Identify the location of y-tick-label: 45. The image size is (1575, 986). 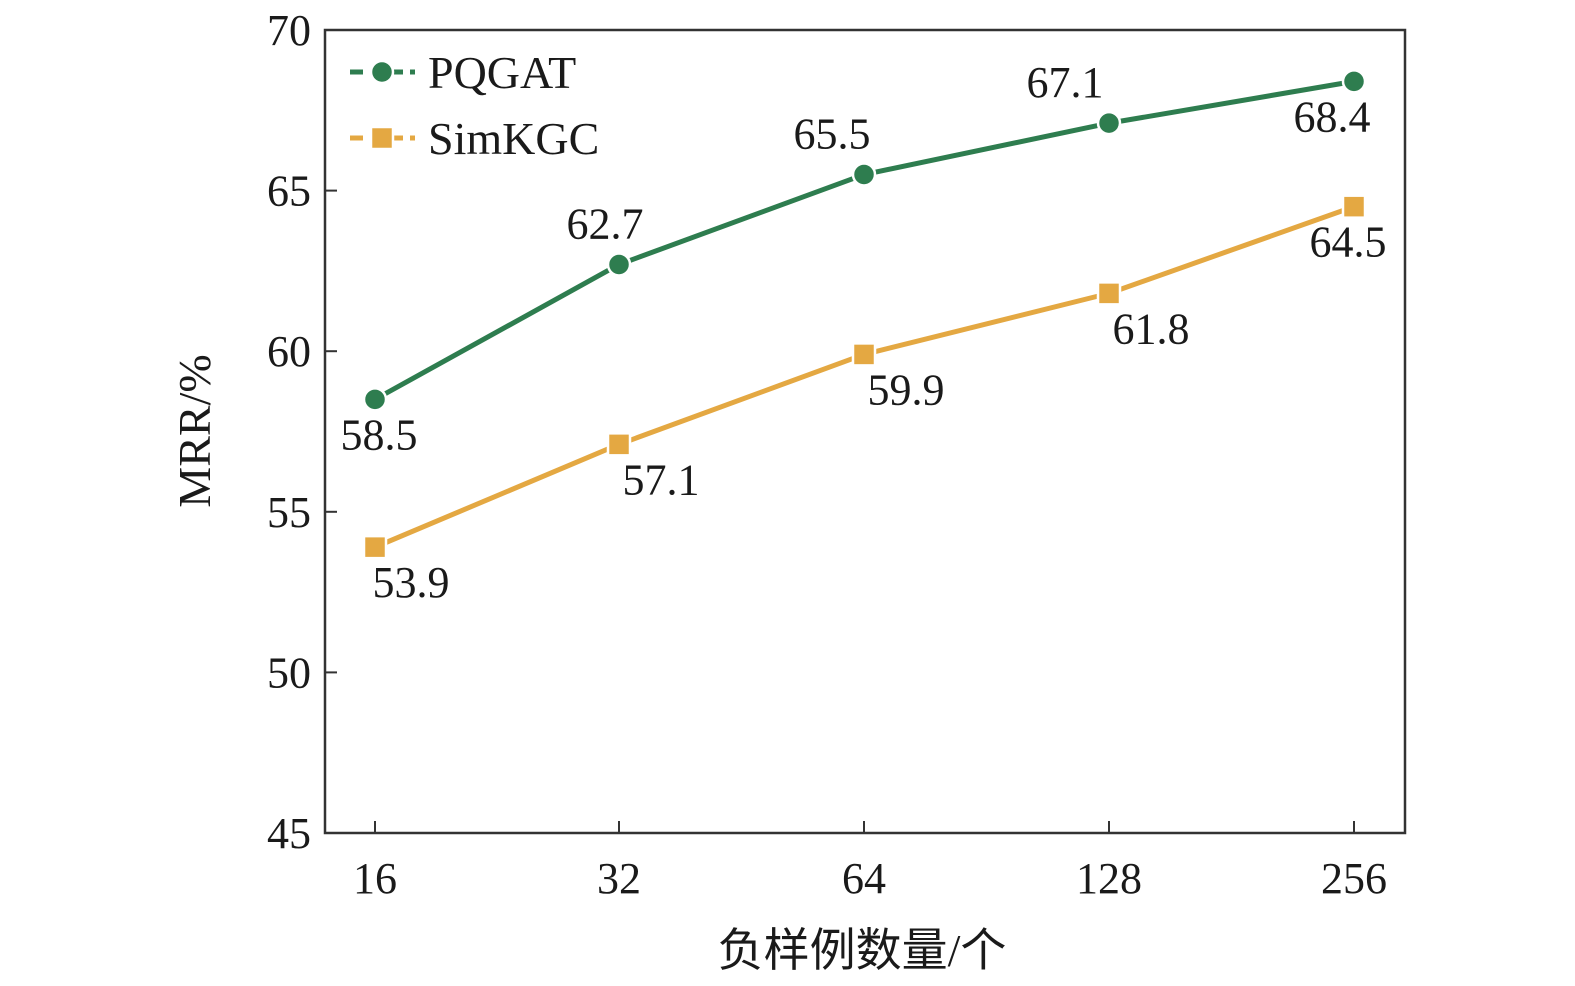
(289, 833).